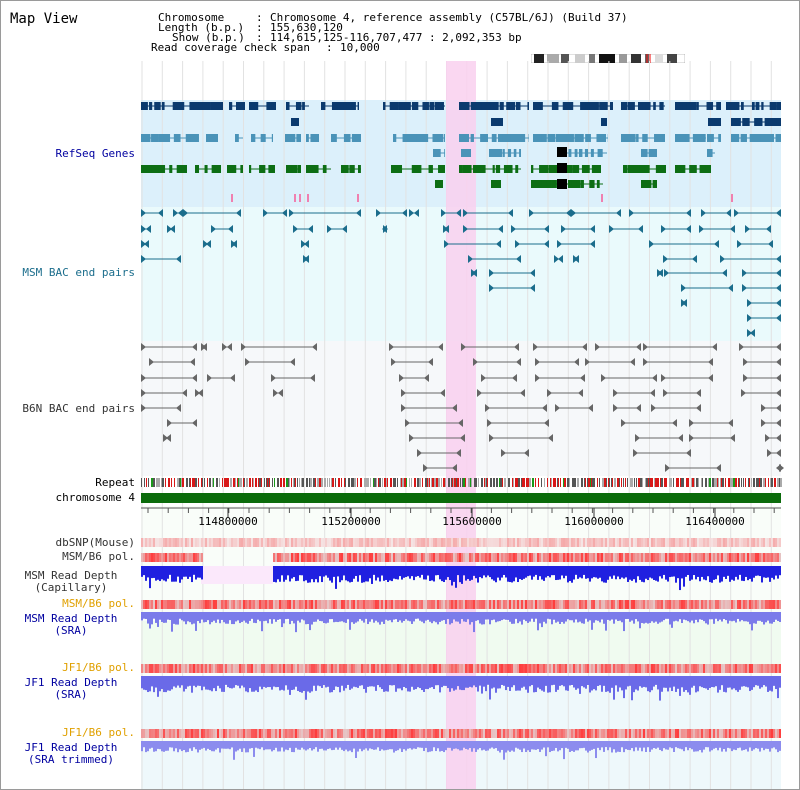  What do you see at coordinates (71, 688) in the screenshot?
I see `label-jf1-depth-sra: JF1 Read Depth (SRA)` at bounding box center [71, 688].